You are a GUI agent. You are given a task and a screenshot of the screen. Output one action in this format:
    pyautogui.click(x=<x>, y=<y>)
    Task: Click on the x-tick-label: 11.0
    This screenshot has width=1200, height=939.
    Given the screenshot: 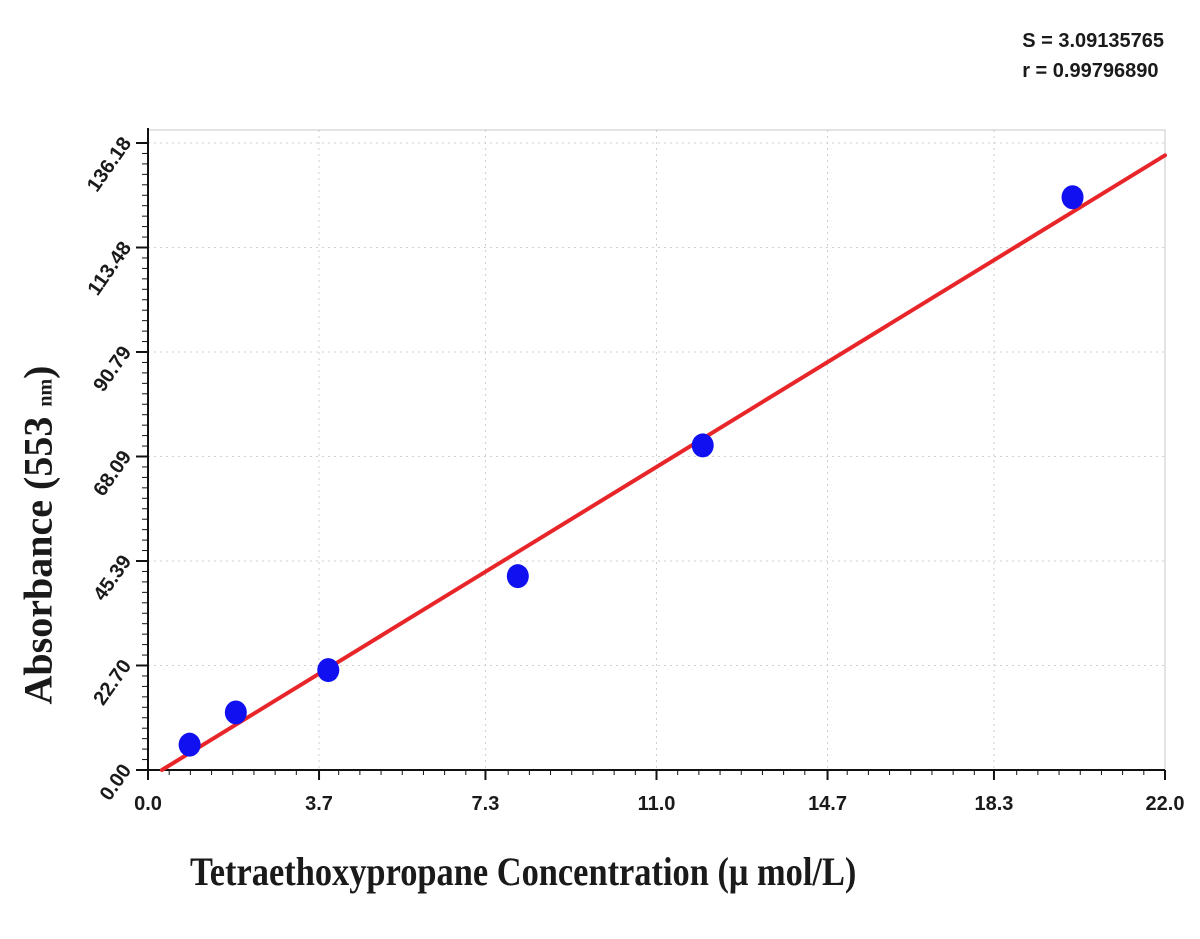 What is the action you would take?
    pyautogui.click(x=657, y=804)
    